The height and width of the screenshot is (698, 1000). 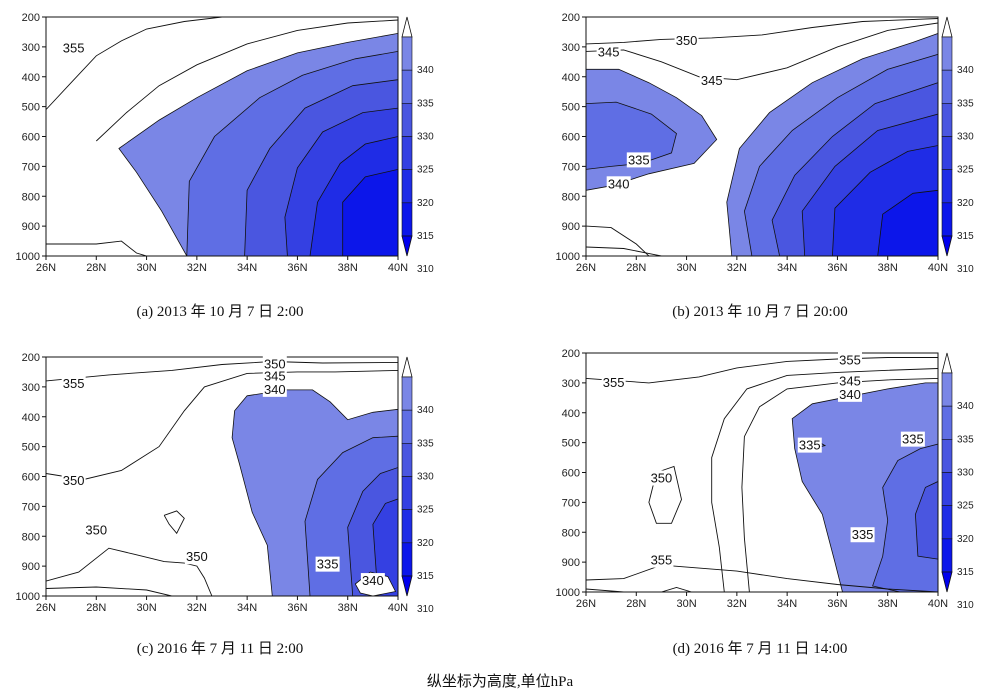 I want to click on x-tick-label: 28N, so click(x=96, y=268).